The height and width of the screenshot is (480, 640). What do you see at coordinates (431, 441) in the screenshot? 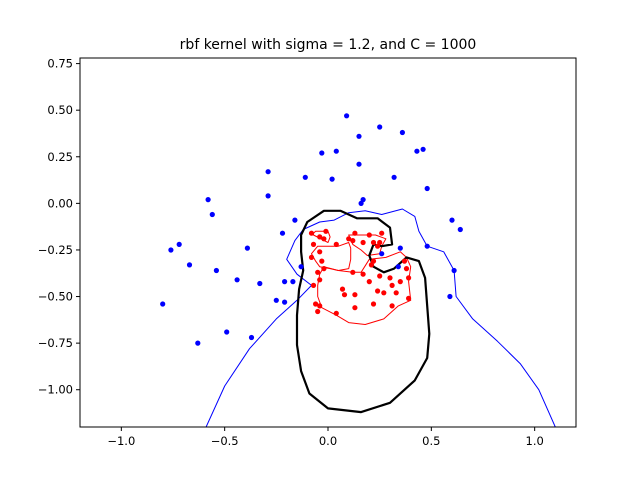
I see `x-tick-label: 0.5` at bounding box center [431, 441].